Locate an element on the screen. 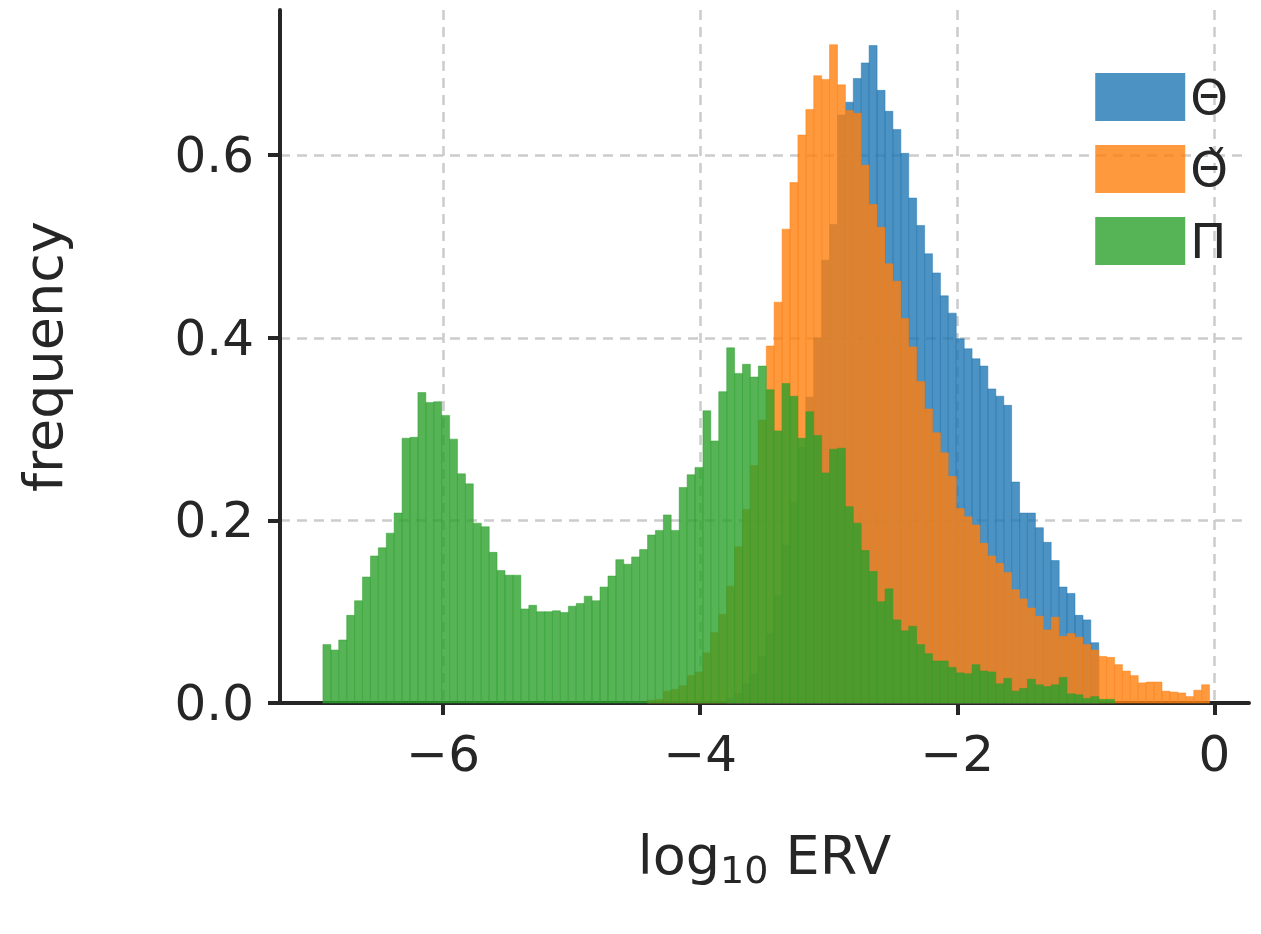 The height and width of the screenshot is (934, 1261). y-tick-label: 0.6 is located at coordinates (214, 155).